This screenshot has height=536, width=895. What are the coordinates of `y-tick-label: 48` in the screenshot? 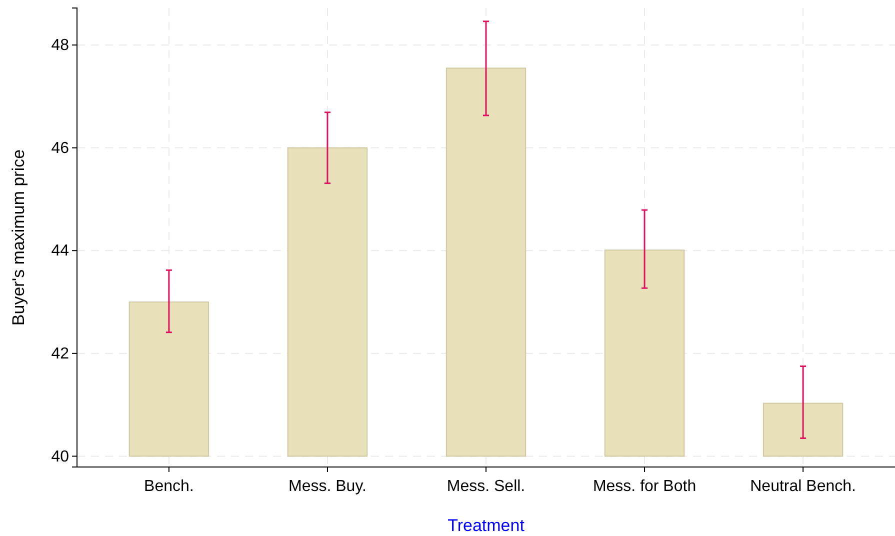 It's located at (60, 45).